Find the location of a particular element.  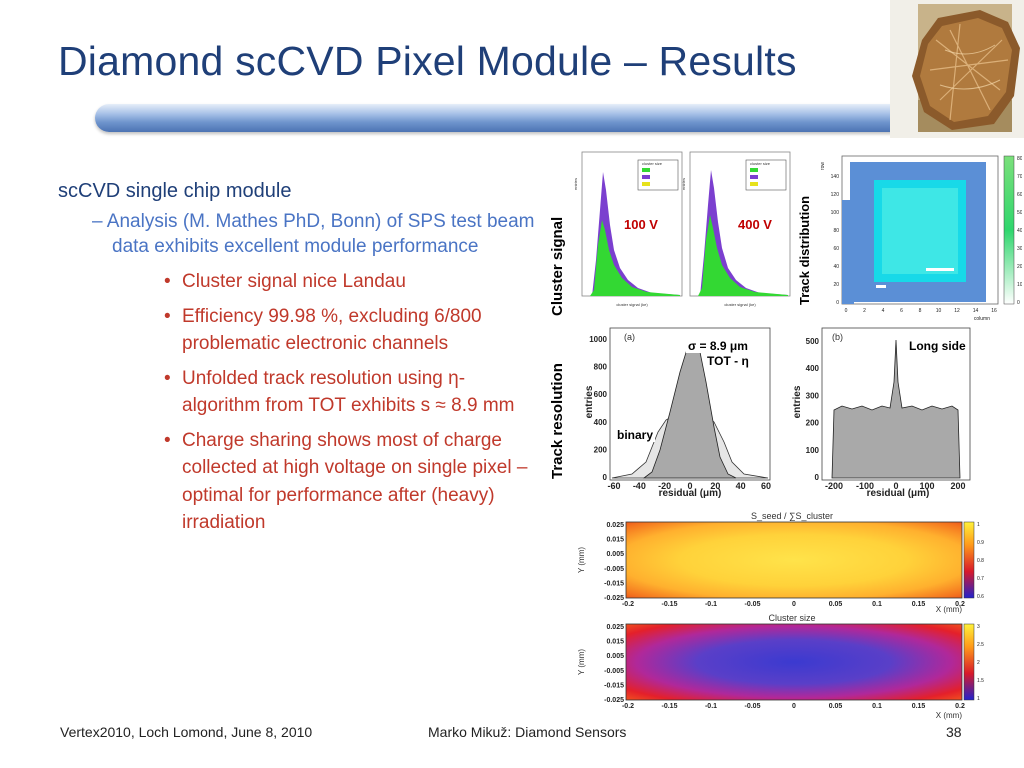

map2-y-tick: 0.025 is located at coordinates (615, 627).